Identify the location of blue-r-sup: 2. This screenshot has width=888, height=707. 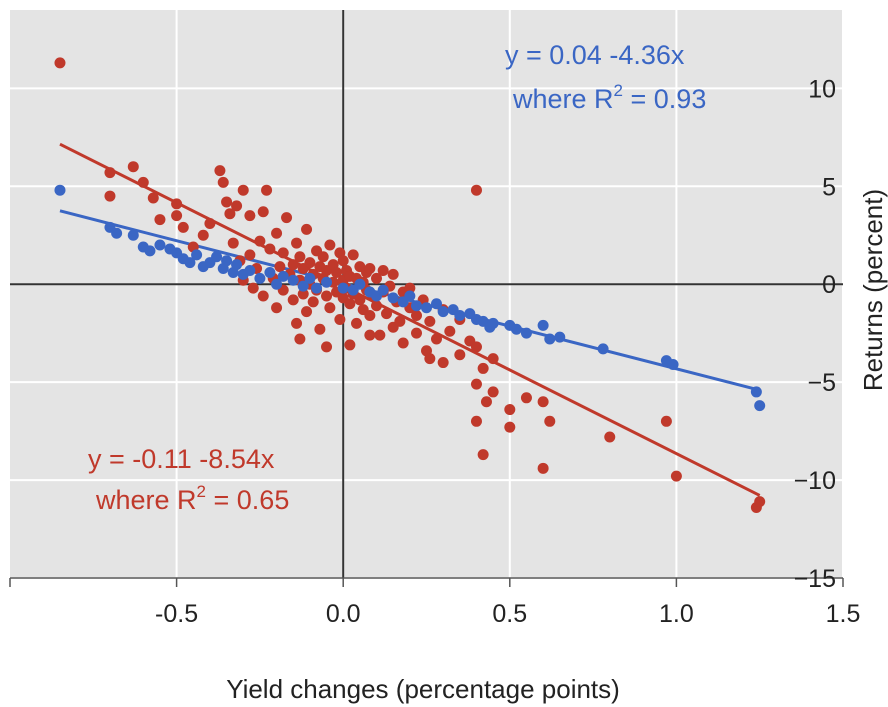
(618, 90).